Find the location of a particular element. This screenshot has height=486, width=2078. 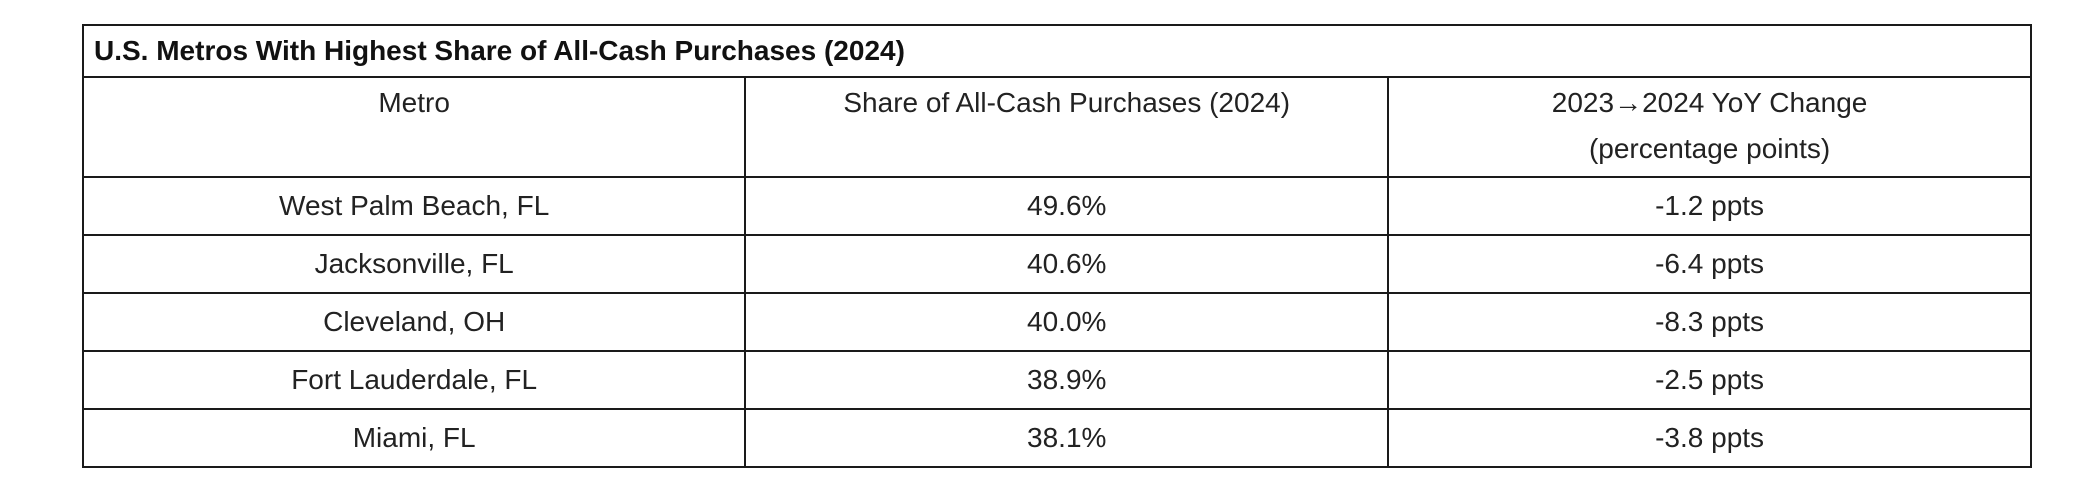

table-row: Miami, FL 38.1% -3.8 ppts is located at coordinates (1056, 438).